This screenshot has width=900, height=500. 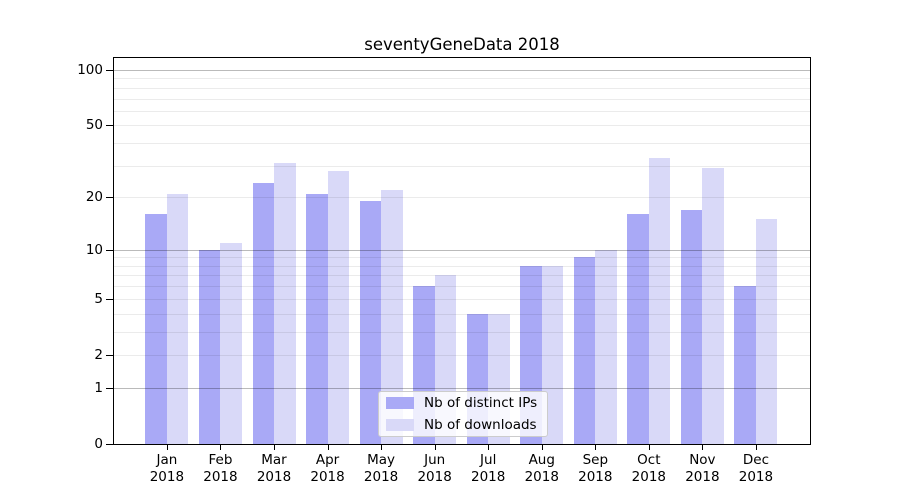 I want to click on bar-jan-distinct-ips, so click(x=156, y=329).